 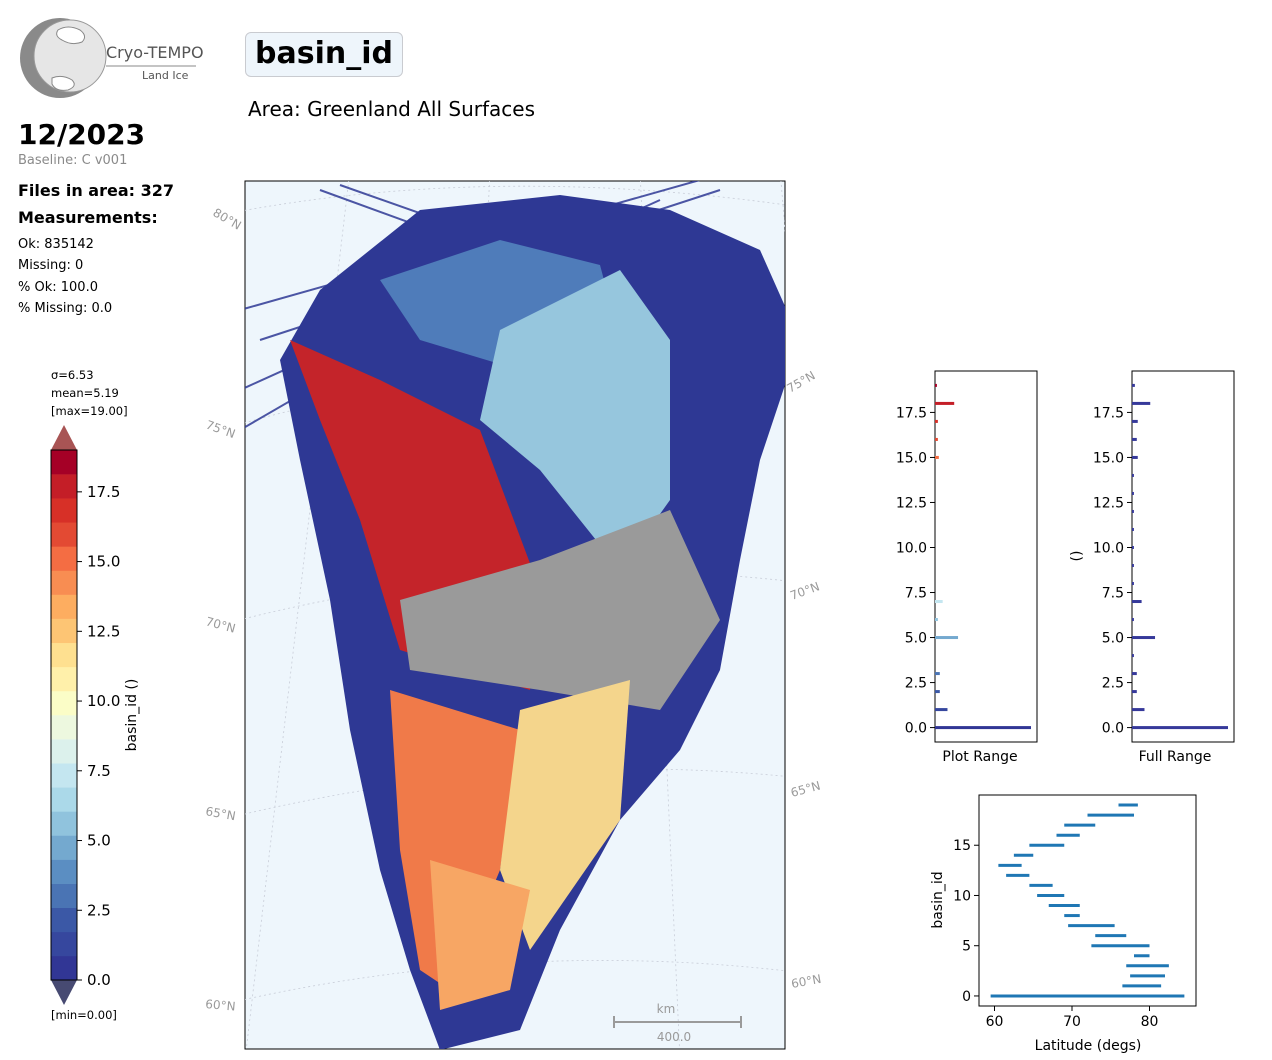 What do you see at coordinates (565, 815) in the screenshot?
I see `basin-region-yellow` at bounding box center [565, 815].